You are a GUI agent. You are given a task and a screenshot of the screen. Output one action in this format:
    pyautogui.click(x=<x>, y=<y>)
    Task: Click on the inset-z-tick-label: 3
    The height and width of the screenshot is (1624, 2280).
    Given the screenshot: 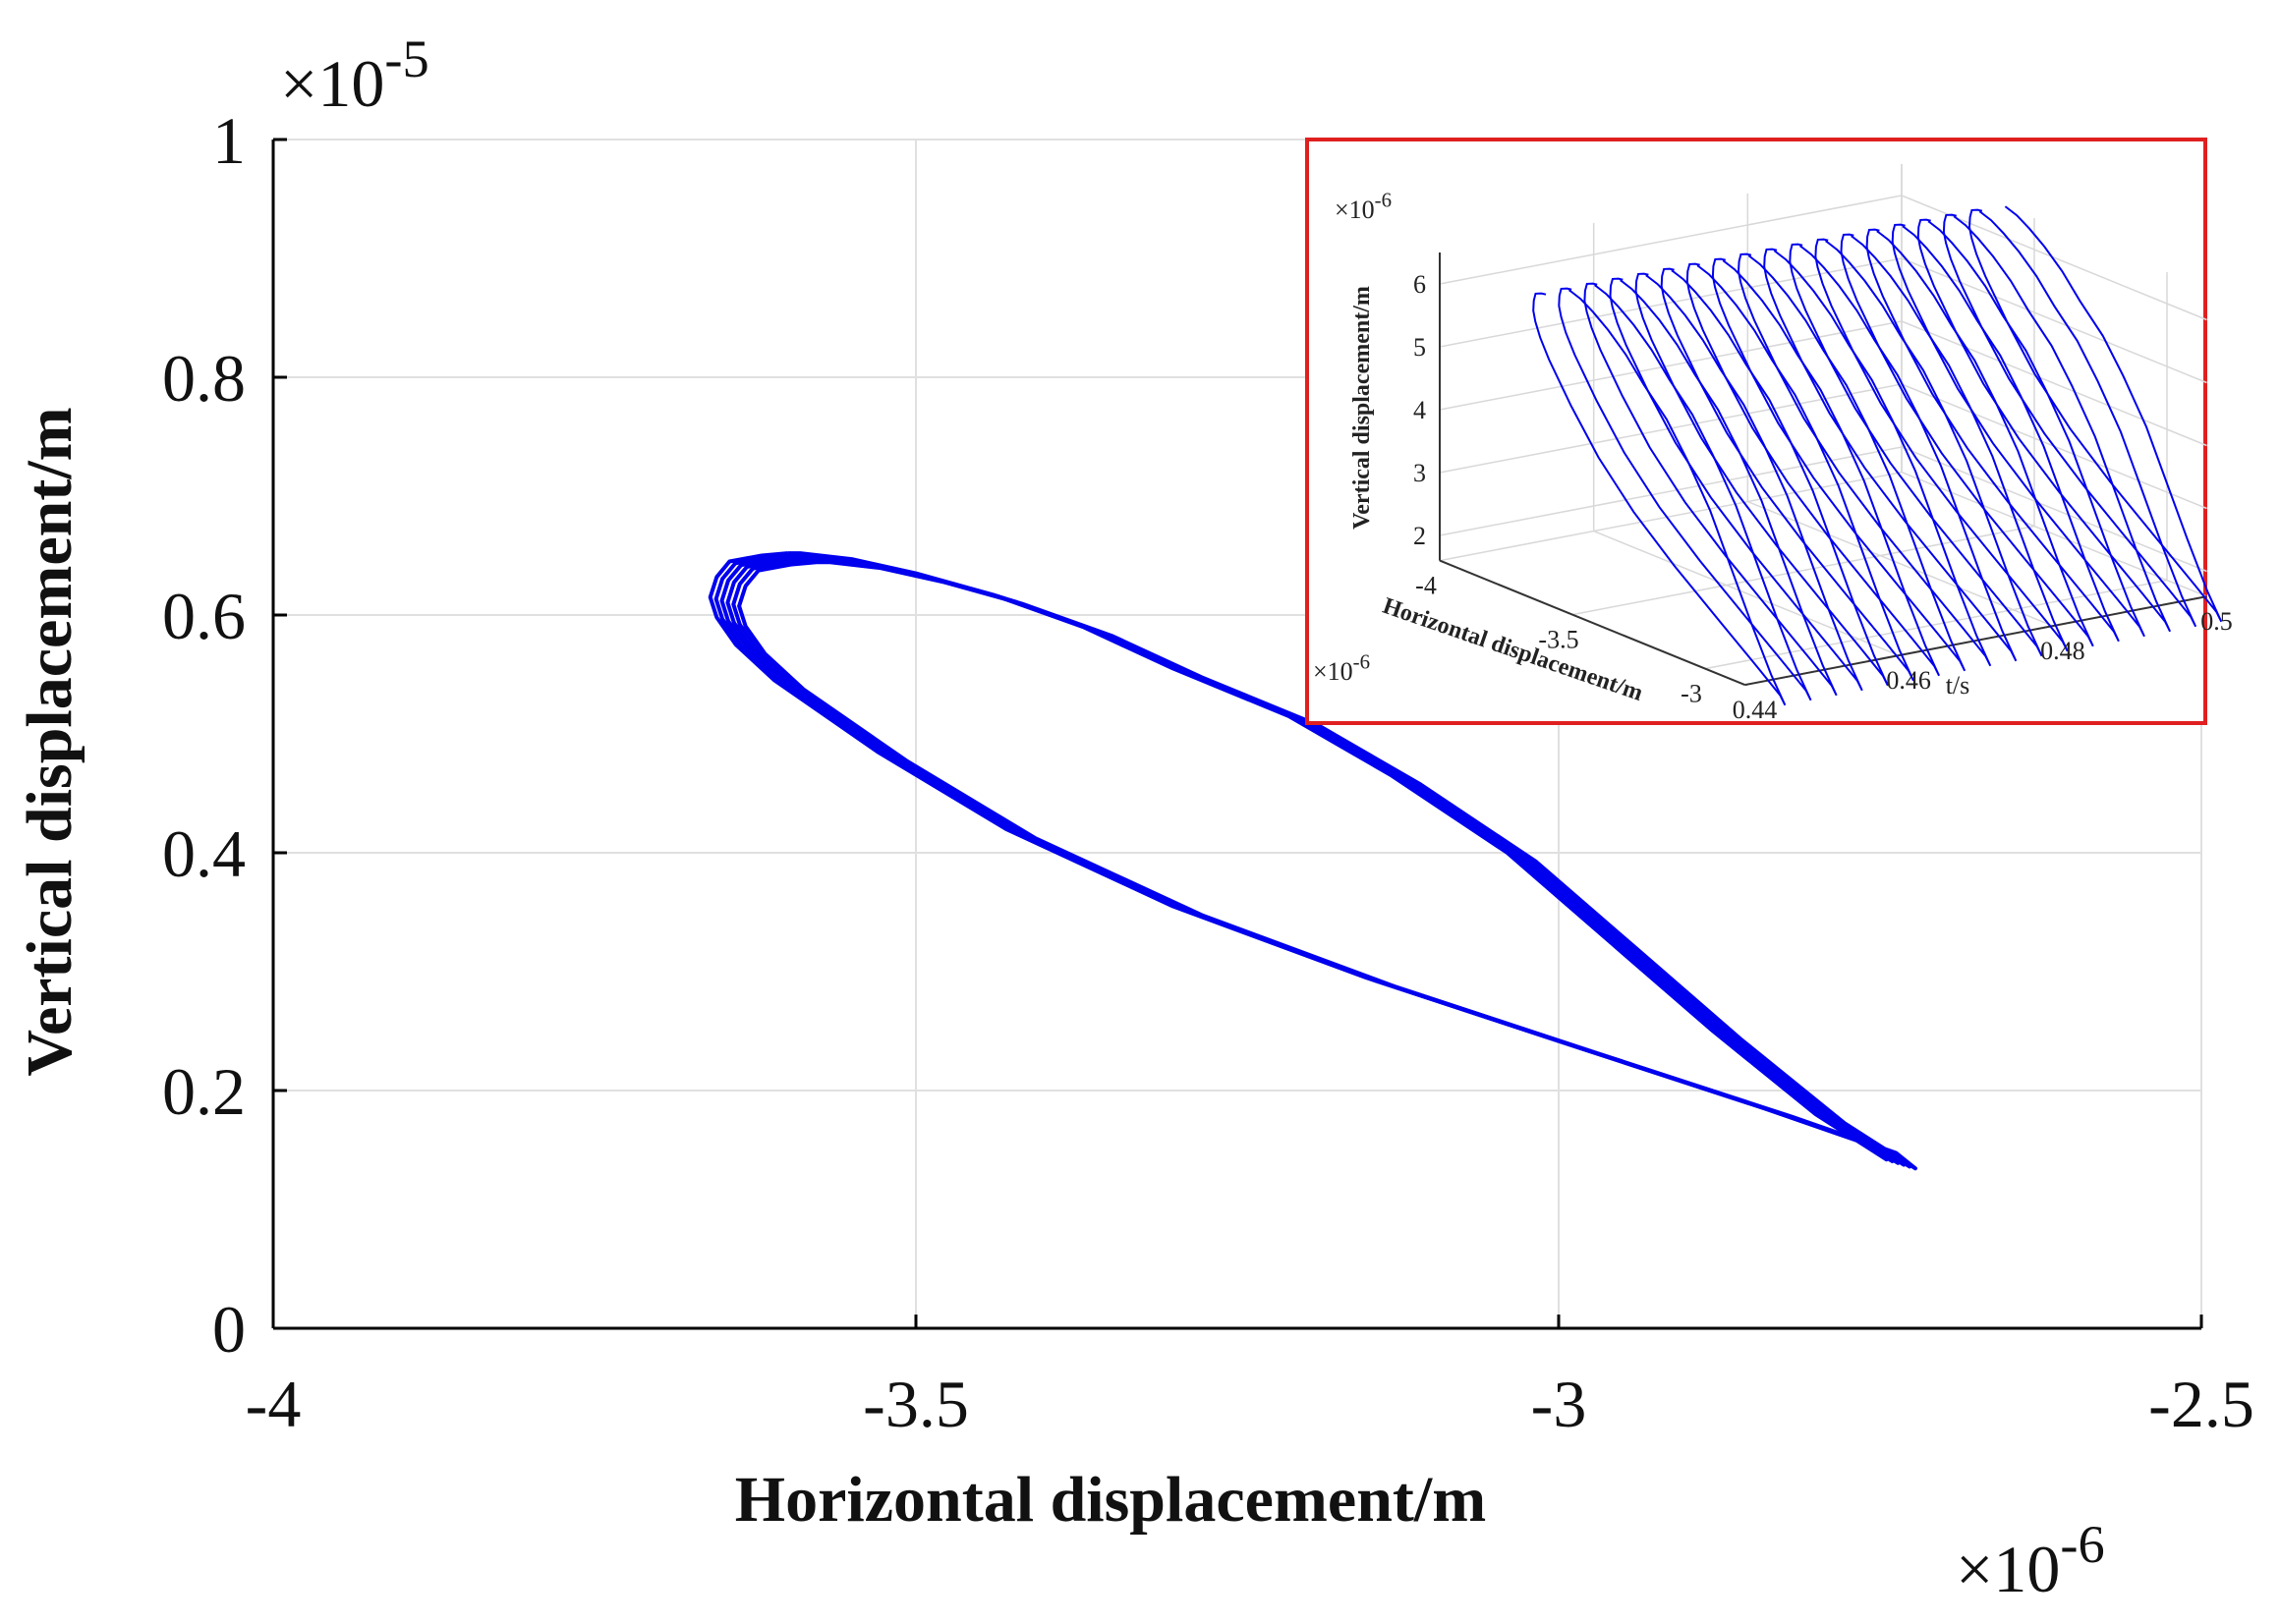 What is the action you would take?
    pyautogui.click(x=1419, y=473)
    